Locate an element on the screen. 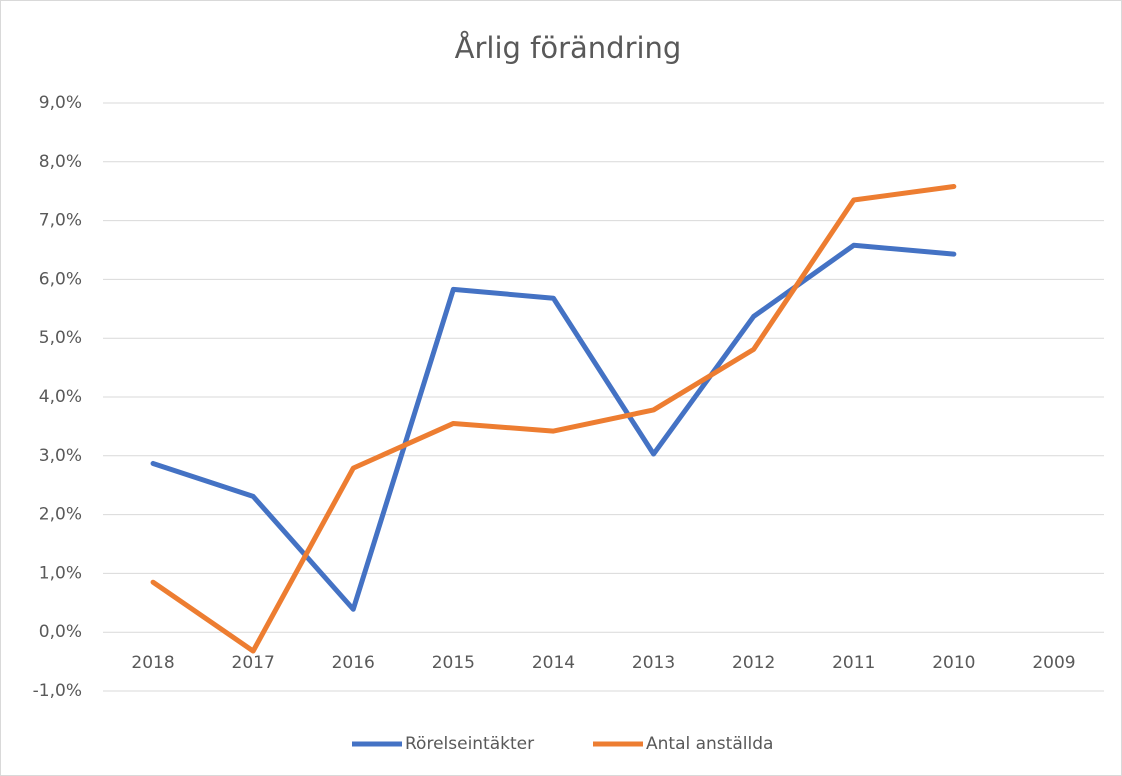 Image resolution: width=1122 pixels, height=776 pixels. x-tick-label: 2017 is located at coordinates (253, 663).